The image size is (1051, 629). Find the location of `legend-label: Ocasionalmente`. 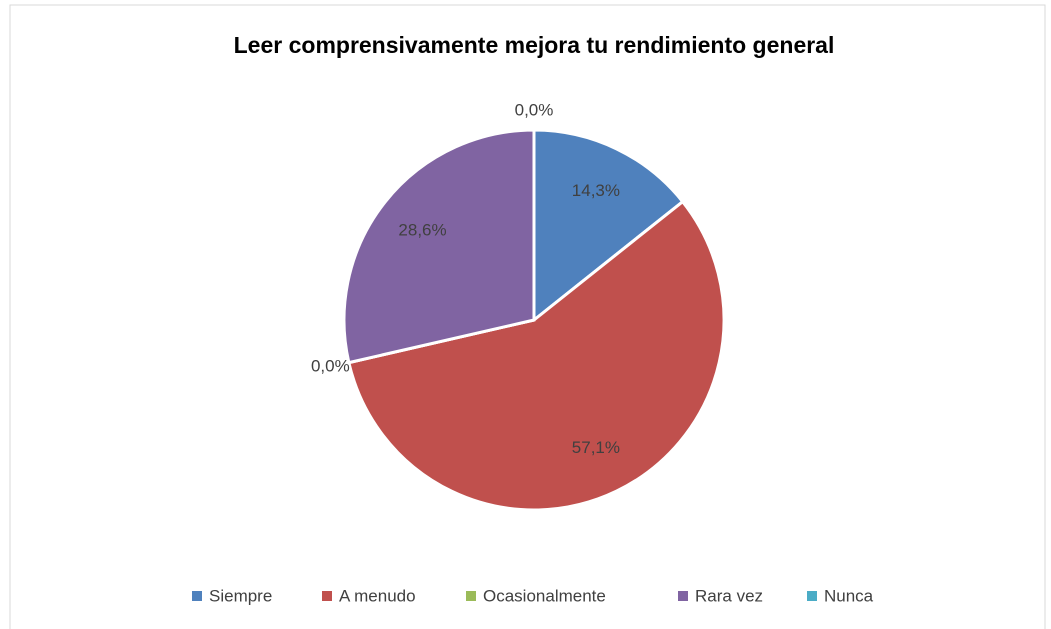

legend-label: Ocasionalmente is located at coordinates (544, 595).